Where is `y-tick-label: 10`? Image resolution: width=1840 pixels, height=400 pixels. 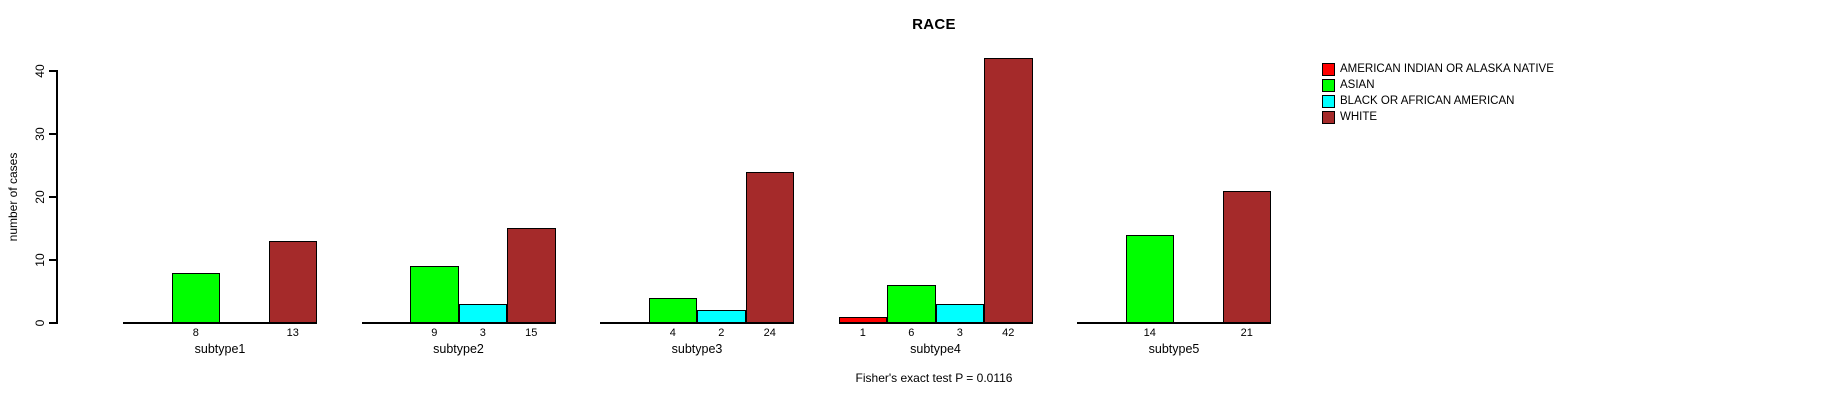
y-tick-label: 10 is located at coordinates (40, 260).